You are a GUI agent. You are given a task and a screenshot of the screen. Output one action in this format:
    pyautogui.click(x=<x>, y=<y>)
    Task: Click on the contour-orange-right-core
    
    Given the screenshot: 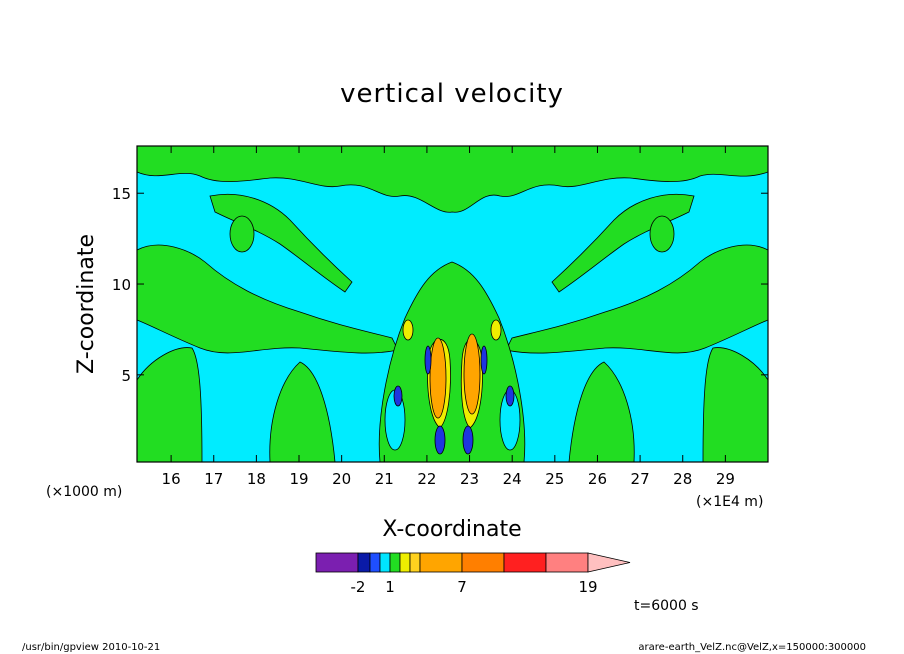 What is the action you would take?
    pyautogui.click(x=472, y=374)
    